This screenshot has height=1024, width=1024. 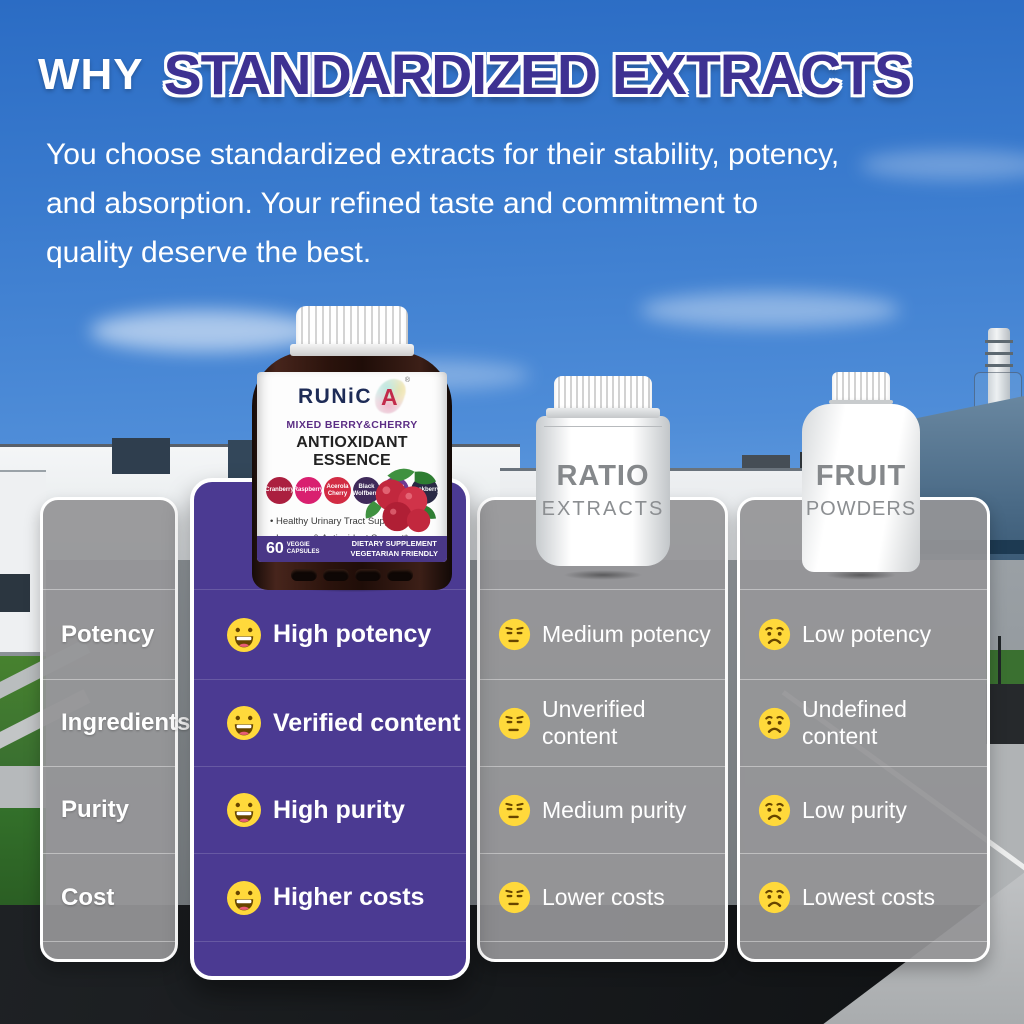 I want to click on capsule-count-unit: VEGGIE CAPSULES, so click(x=303, y=548).